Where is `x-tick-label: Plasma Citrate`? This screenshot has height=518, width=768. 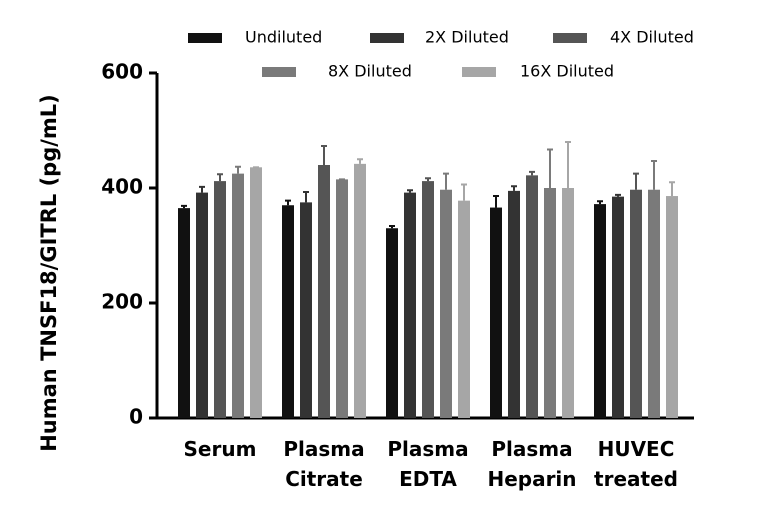
x-tick-label: Plasma Citrate is located at coordinates (324, 464).